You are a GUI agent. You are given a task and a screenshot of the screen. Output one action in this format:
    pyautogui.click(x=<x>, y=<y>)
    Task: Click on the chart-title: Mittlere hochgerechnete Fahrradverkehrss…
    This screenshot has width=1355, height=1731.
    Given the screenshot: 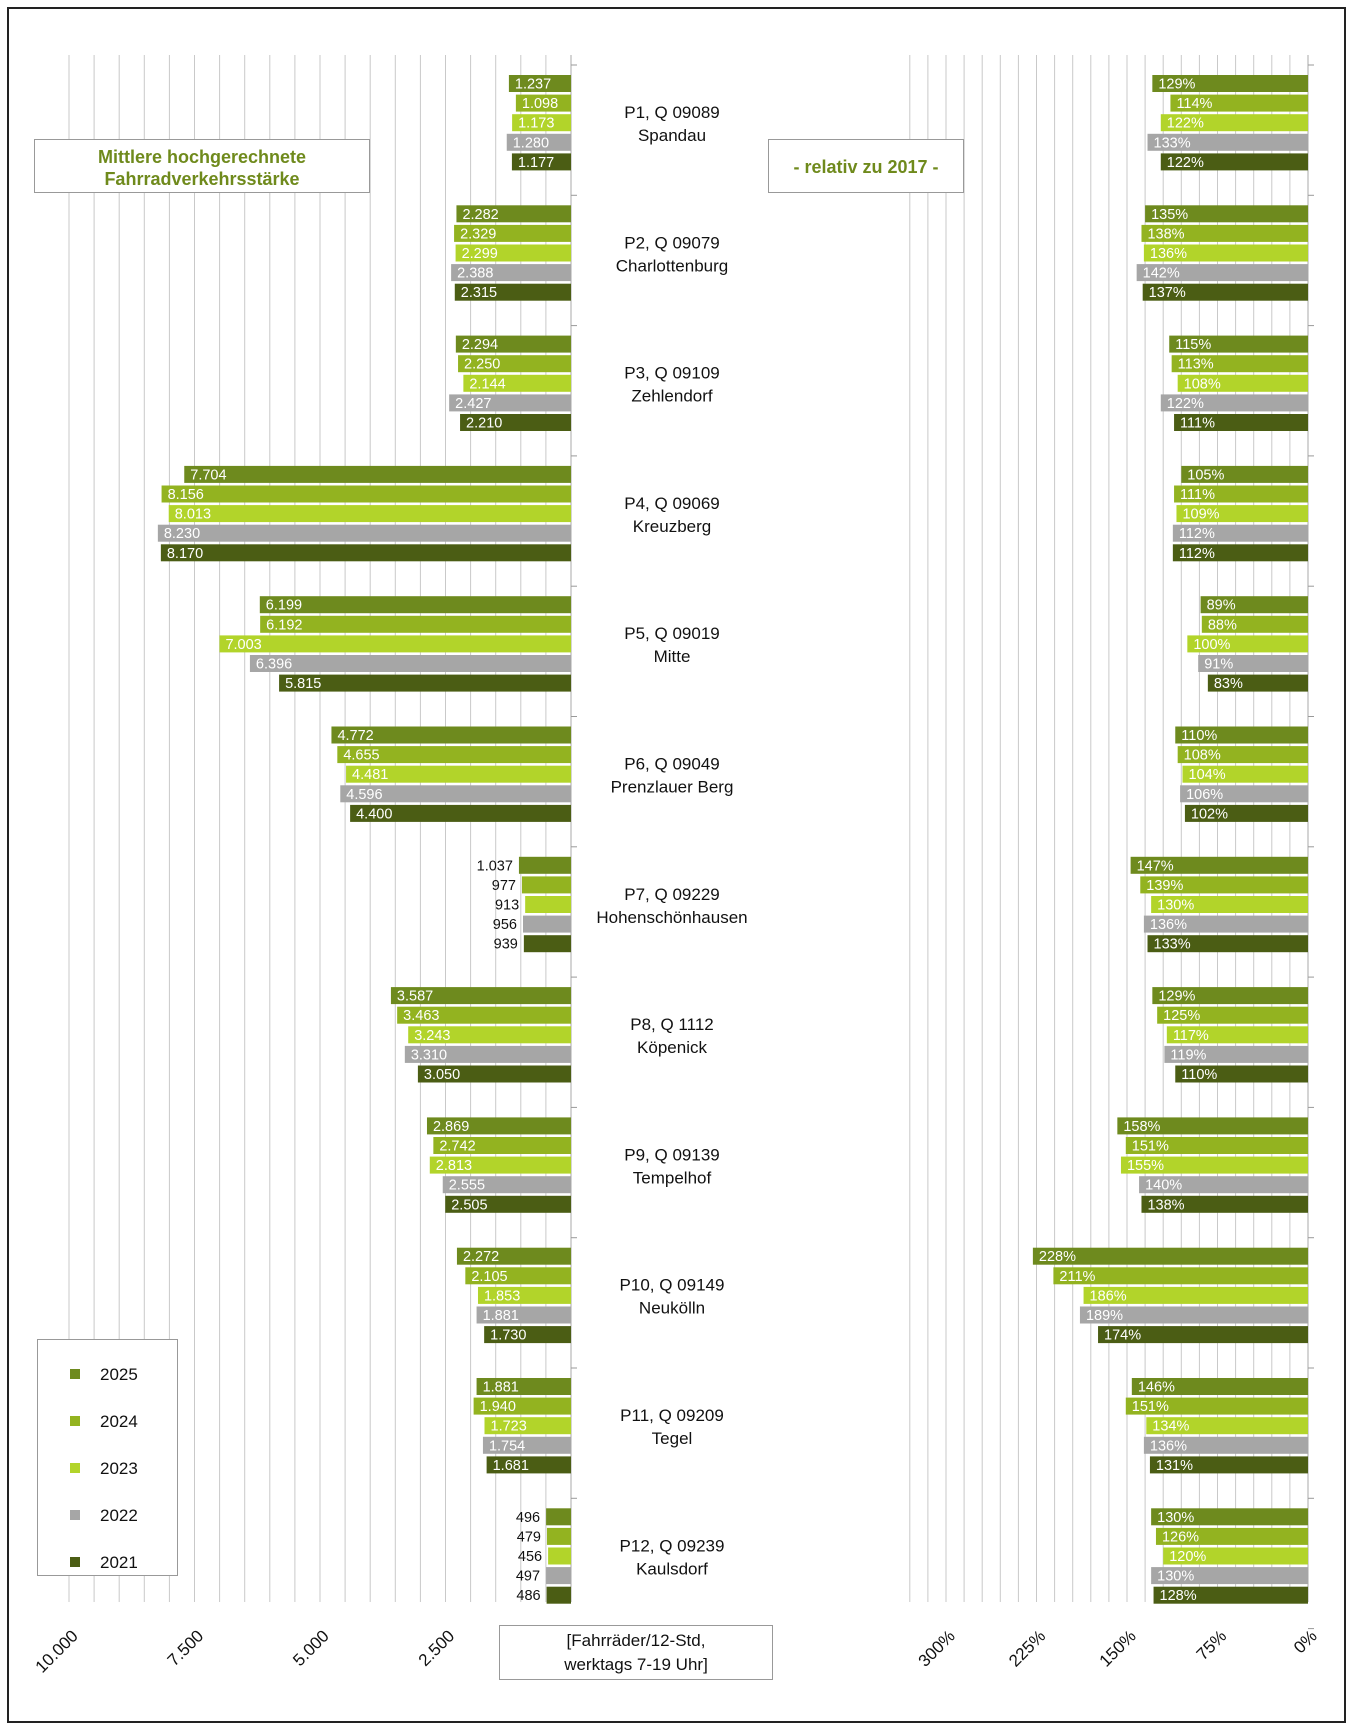 What is the action you would take?
    pyautogui.click(x=202, y=166)
    